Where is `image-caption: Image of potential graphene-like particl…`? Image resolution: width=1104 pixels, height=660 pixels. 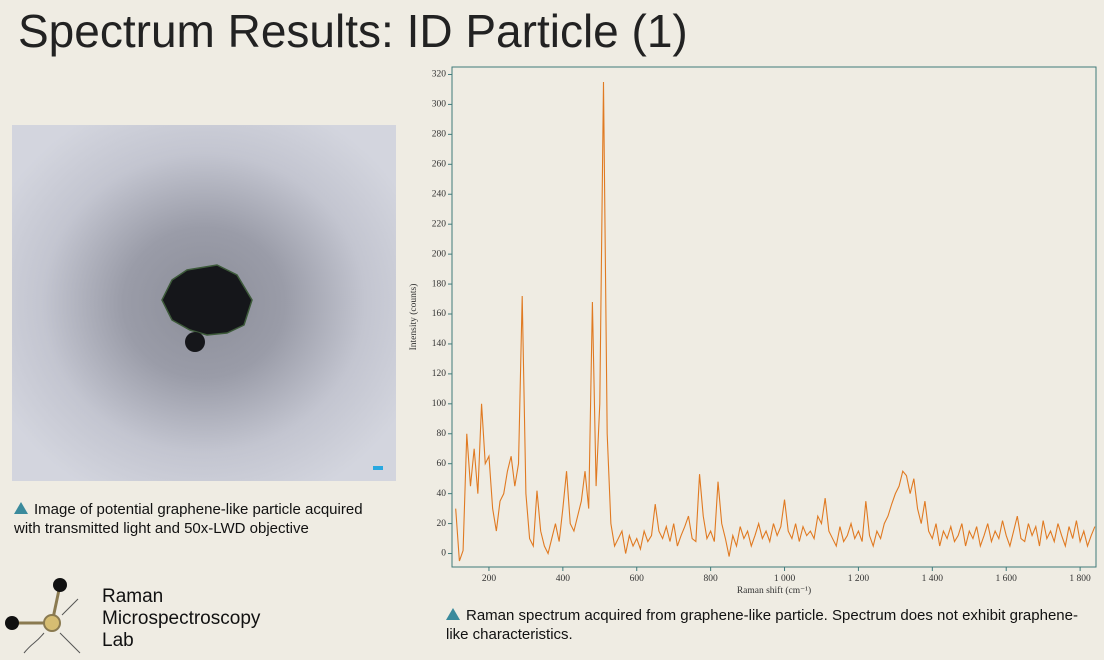
image-caption: Image of potential graphene-like particl… is located at coordinates (189, 519).